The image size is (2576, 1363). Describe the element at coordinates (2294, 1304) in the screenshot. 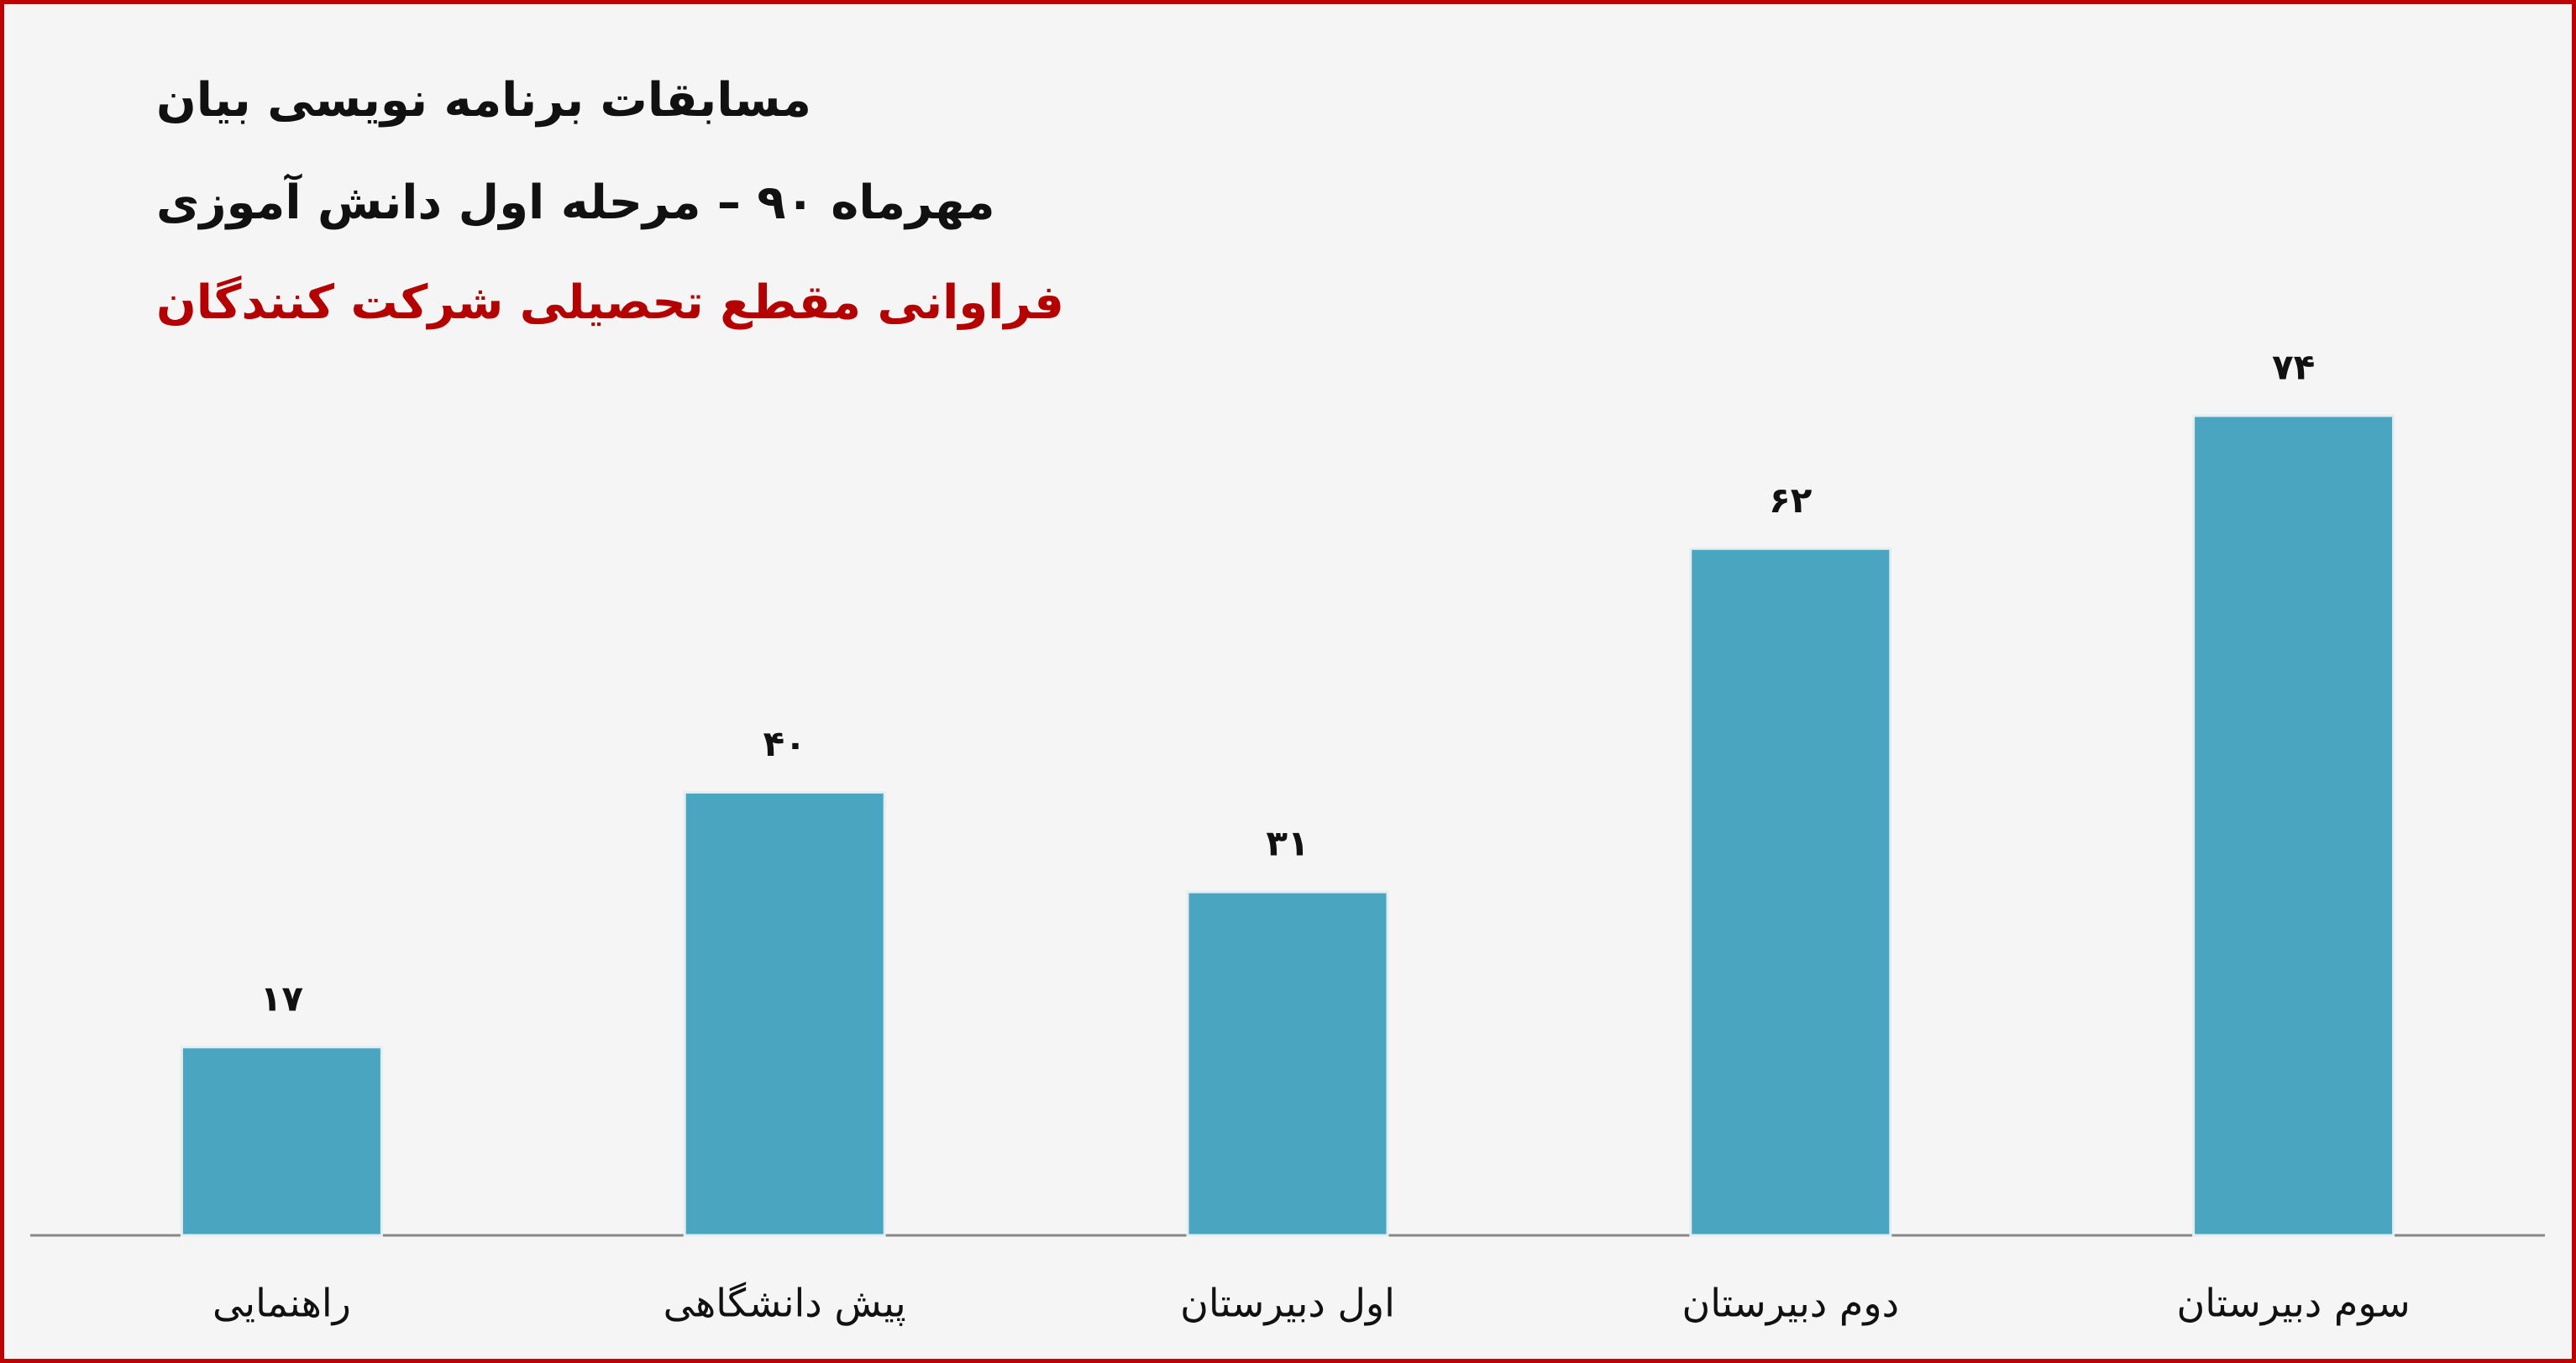

I see `x-tick-label: سوم دبیرستان` at that location.